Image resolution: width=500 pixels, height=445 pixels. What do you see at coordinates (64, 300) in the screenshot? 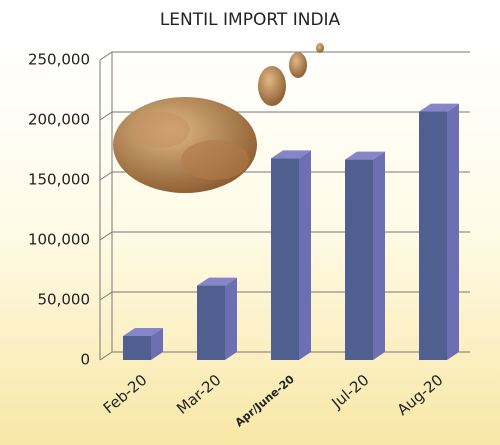
I see `y-tick-label: 50,000` at bounding box center [64, 300].